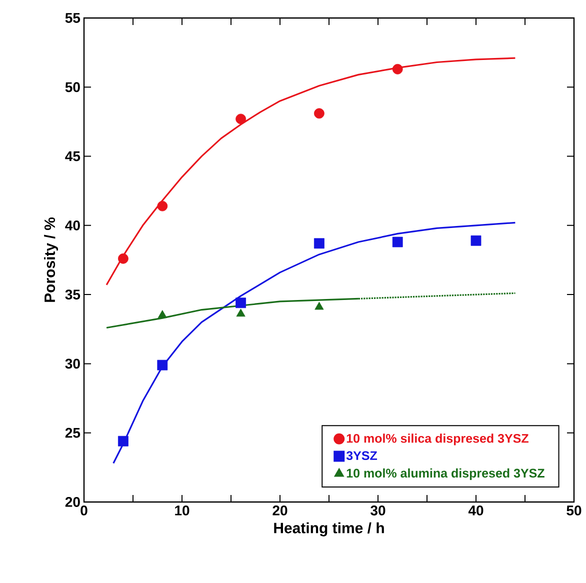 This screenshot has height=583, width=586. I want to click on y-tick-label: 25, so click(72, 433).